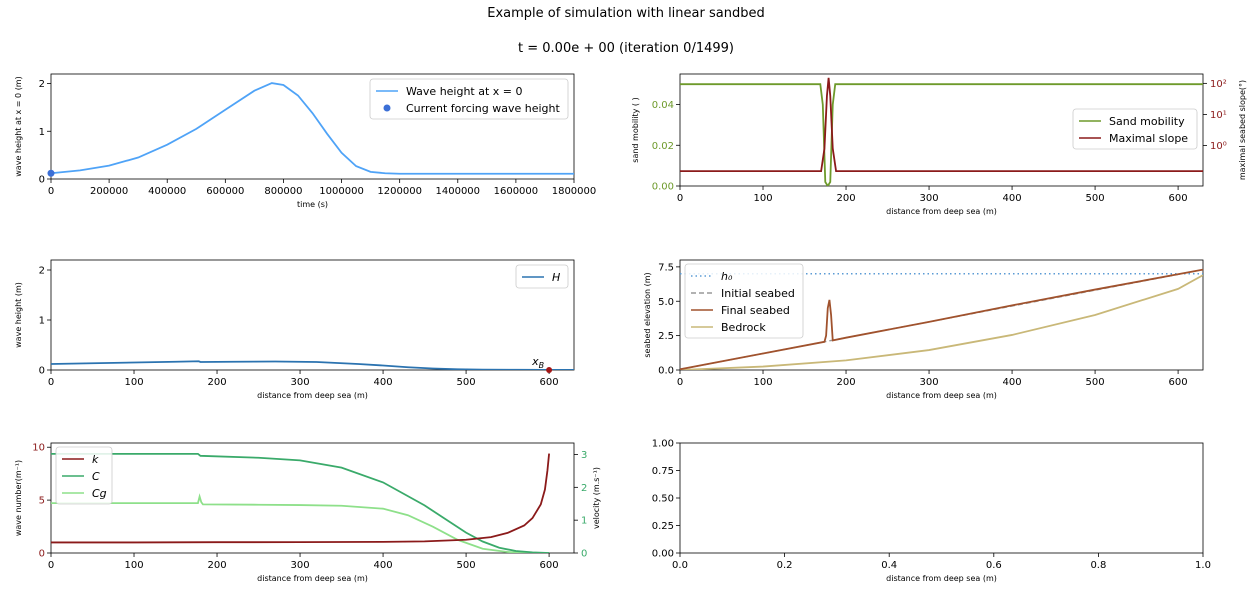 This screenshot has width=1252, height=594. I want to click on series-line-sand-mobility, so click(941, 134).